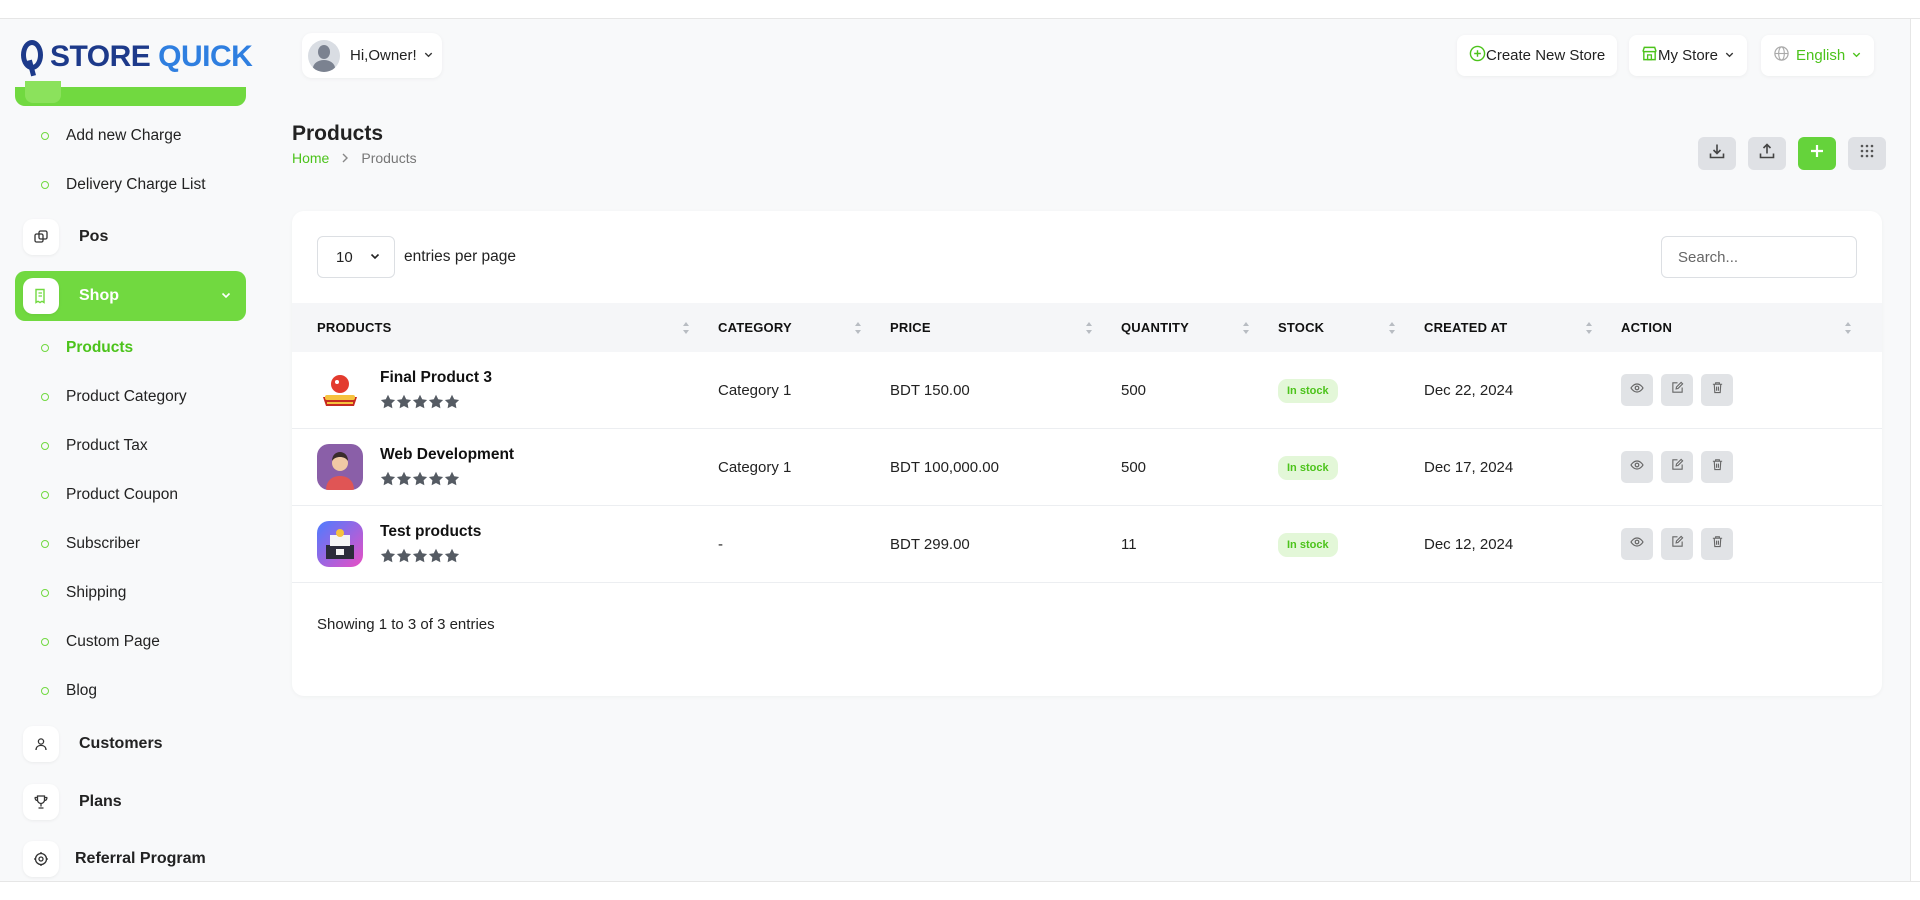 Image resolution: width=1920 pixels, height=900 pixels. What do you see at coordinates (910, 327) in the screenshot?
I see `column-header-price: PRICE` at bounding box center [910, 327].